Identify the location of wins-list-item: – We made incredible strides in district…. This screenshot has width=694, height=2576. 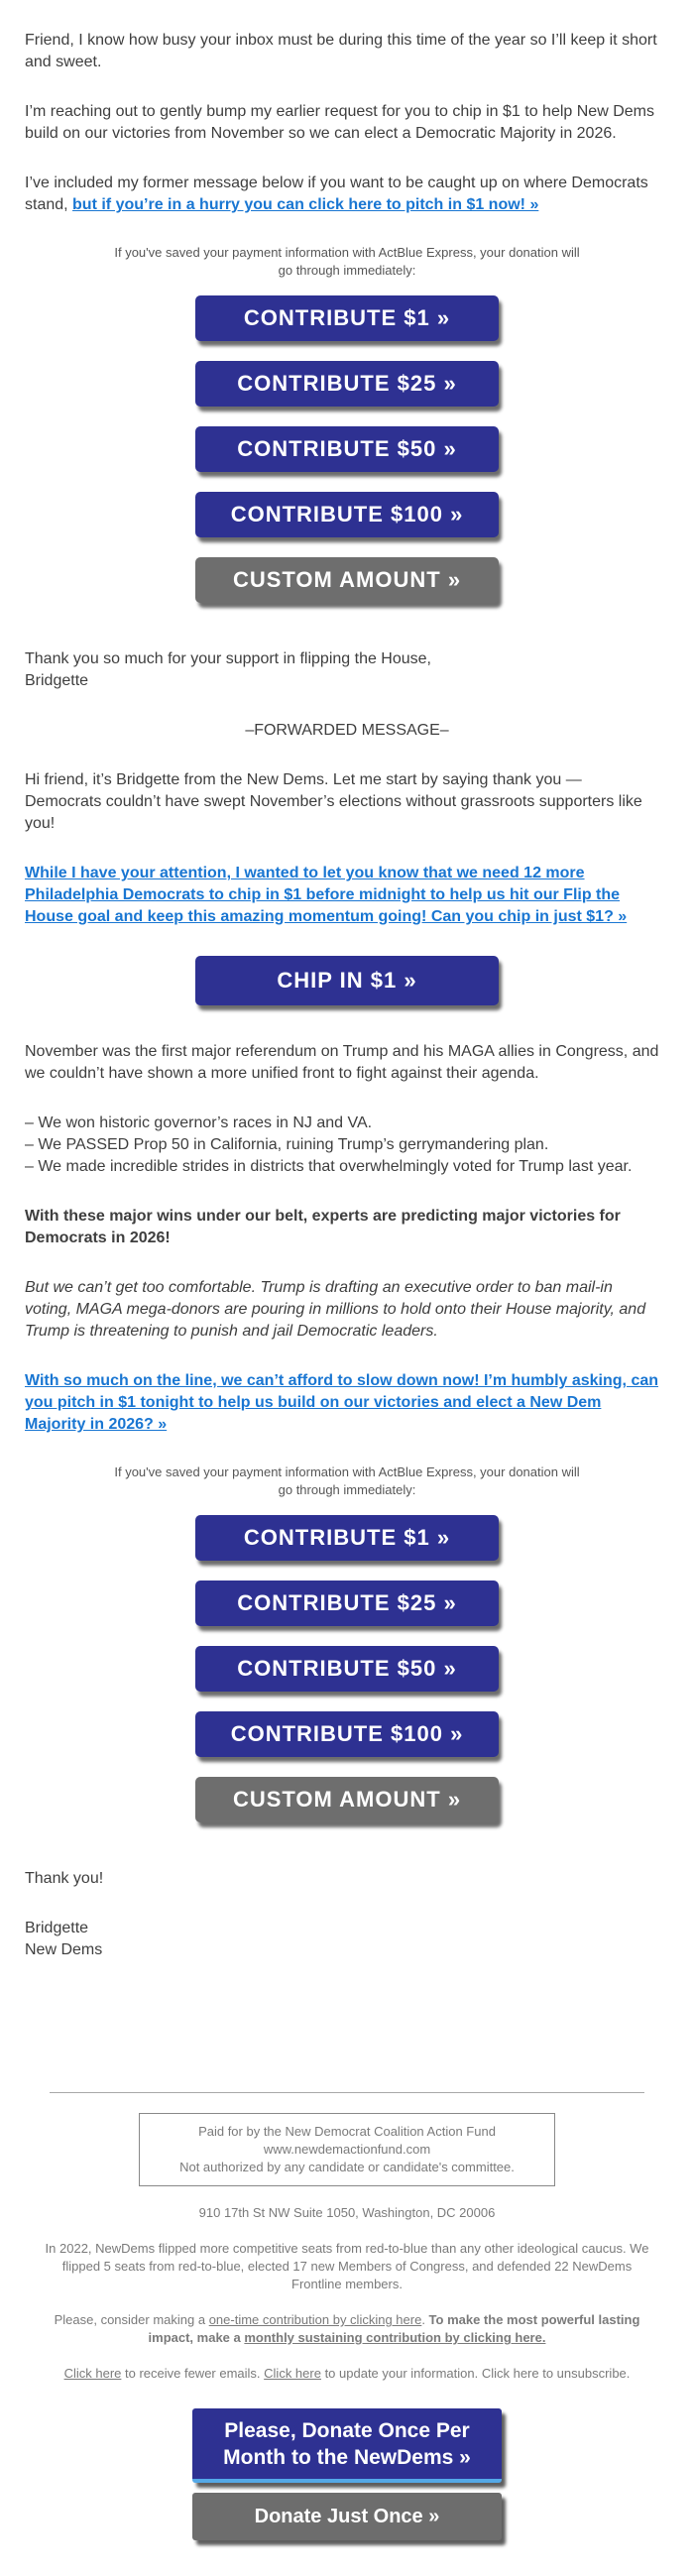
(329, 1166).